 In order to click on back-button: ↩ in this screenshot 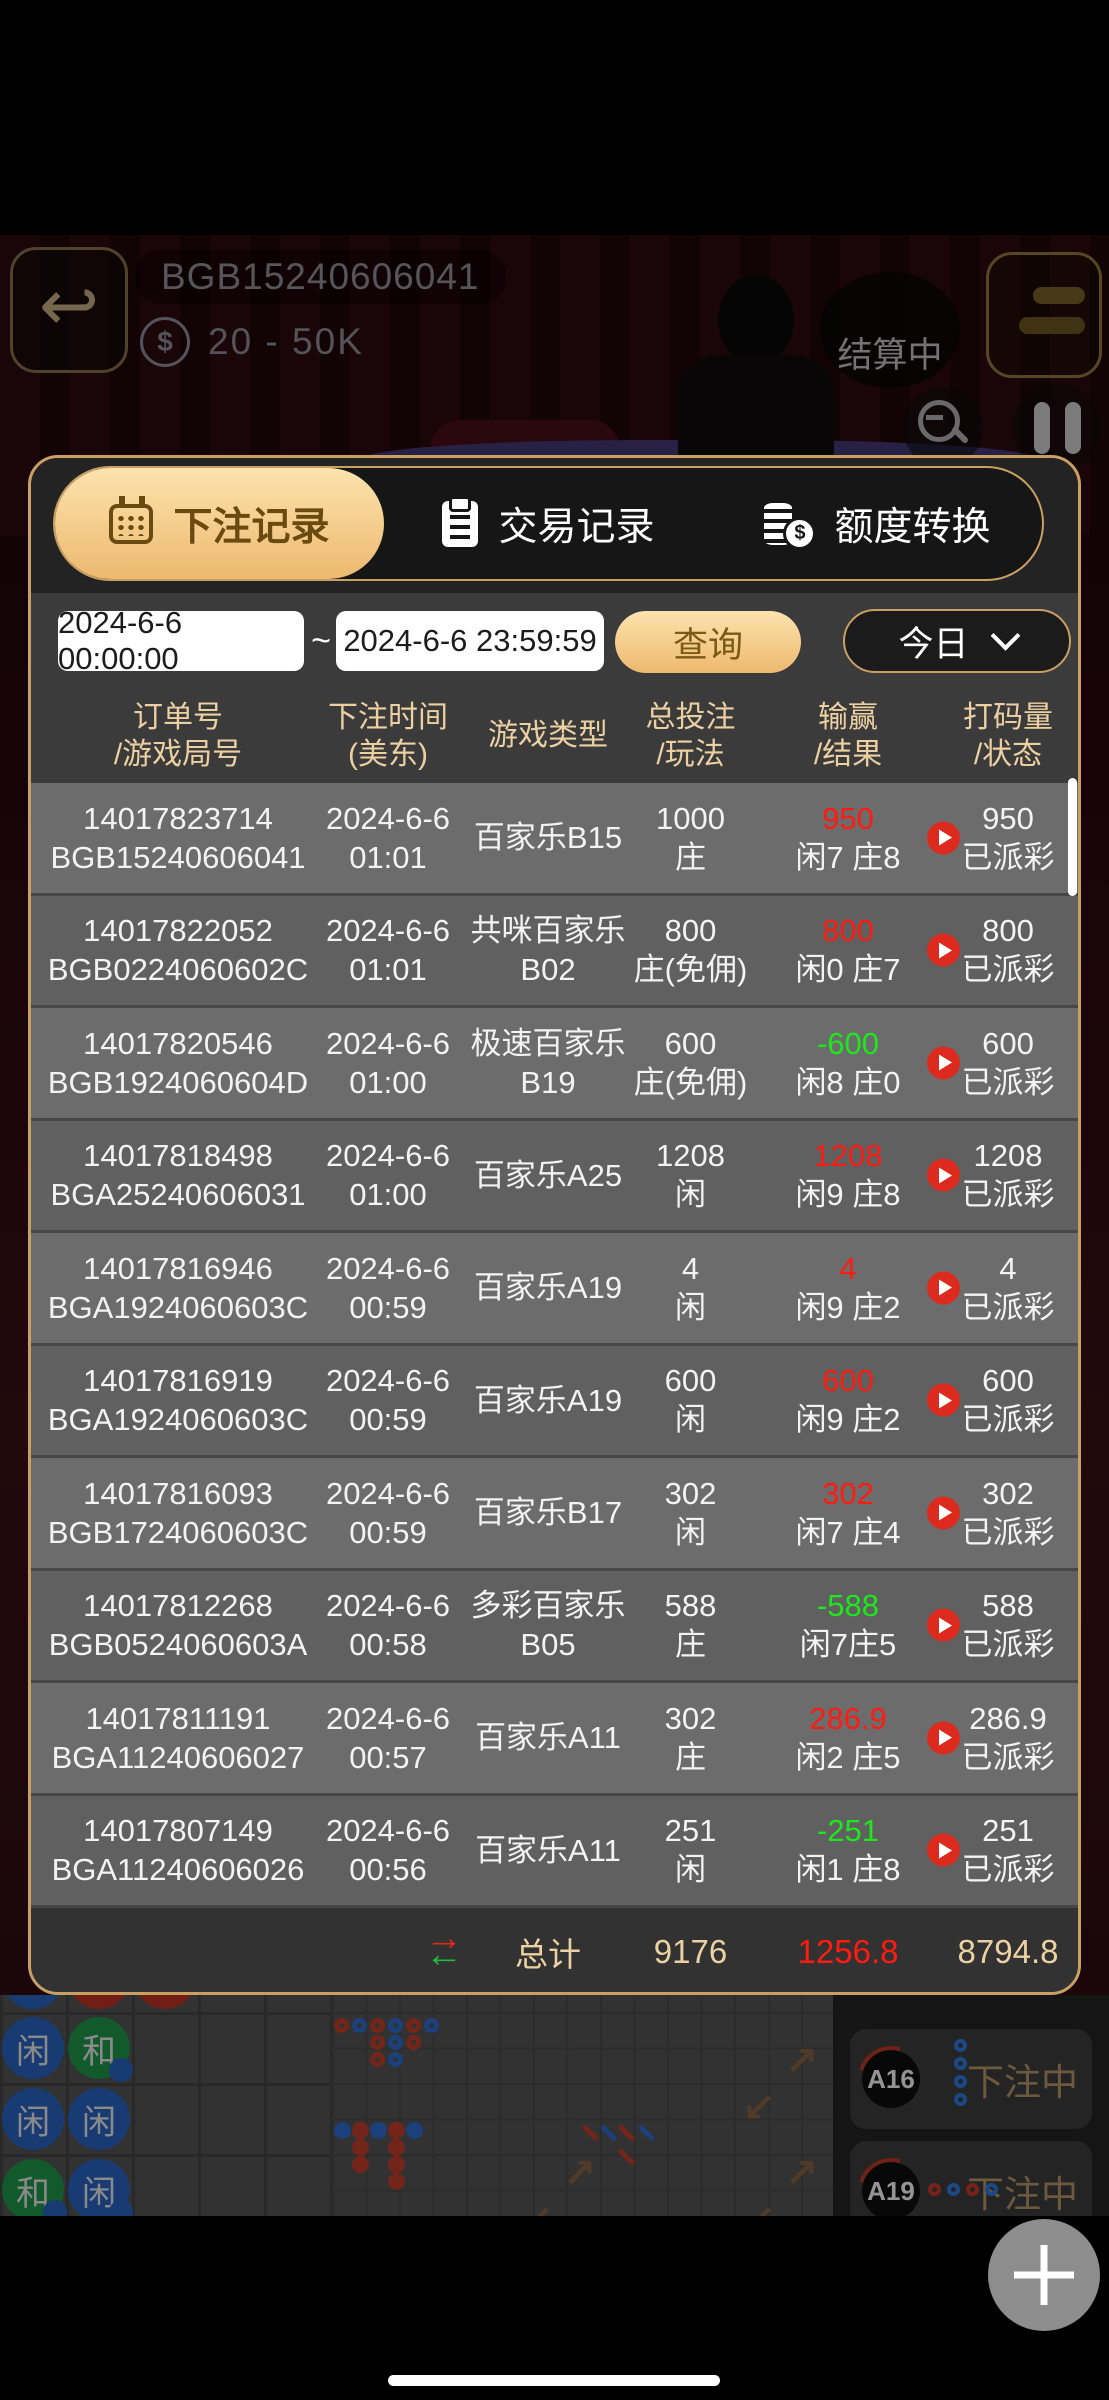, I will do `click(69, 310)`.